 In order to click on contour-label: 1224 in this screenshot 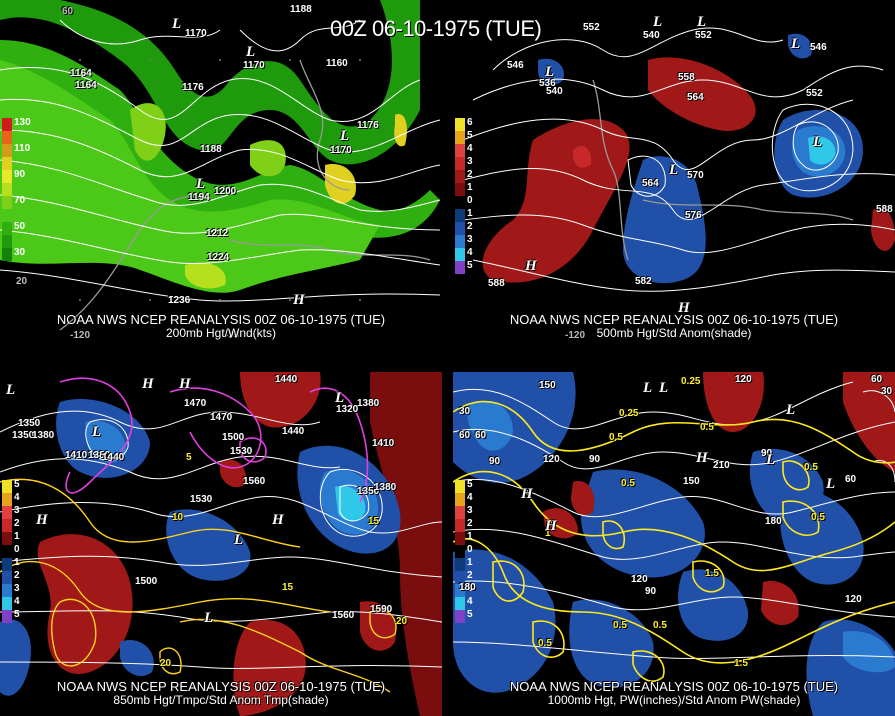, I will do `click(218, 257)`.